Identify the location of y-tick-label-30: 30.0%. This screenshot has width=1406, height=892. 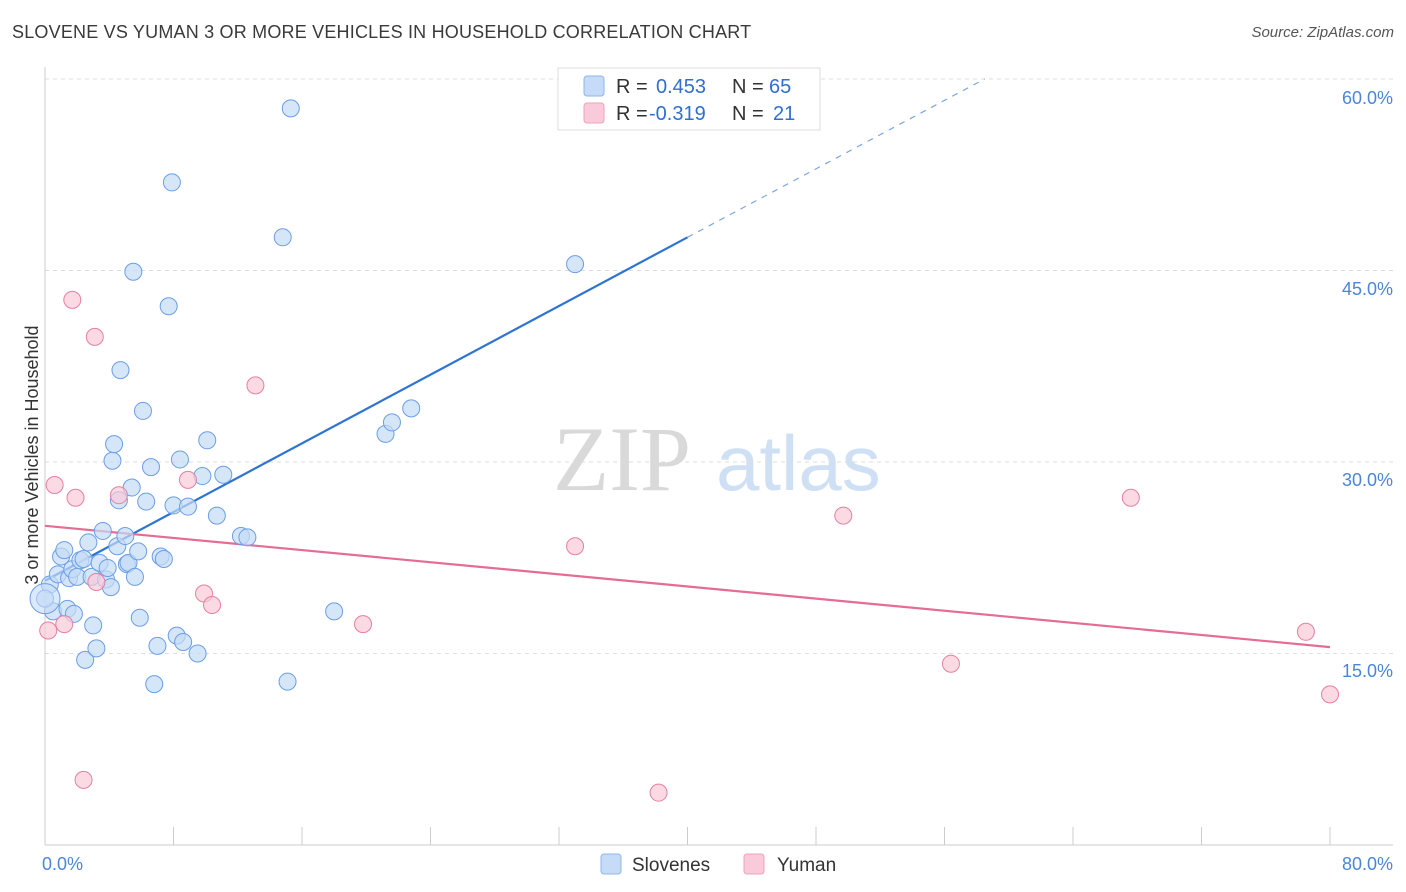
(1367, 480).